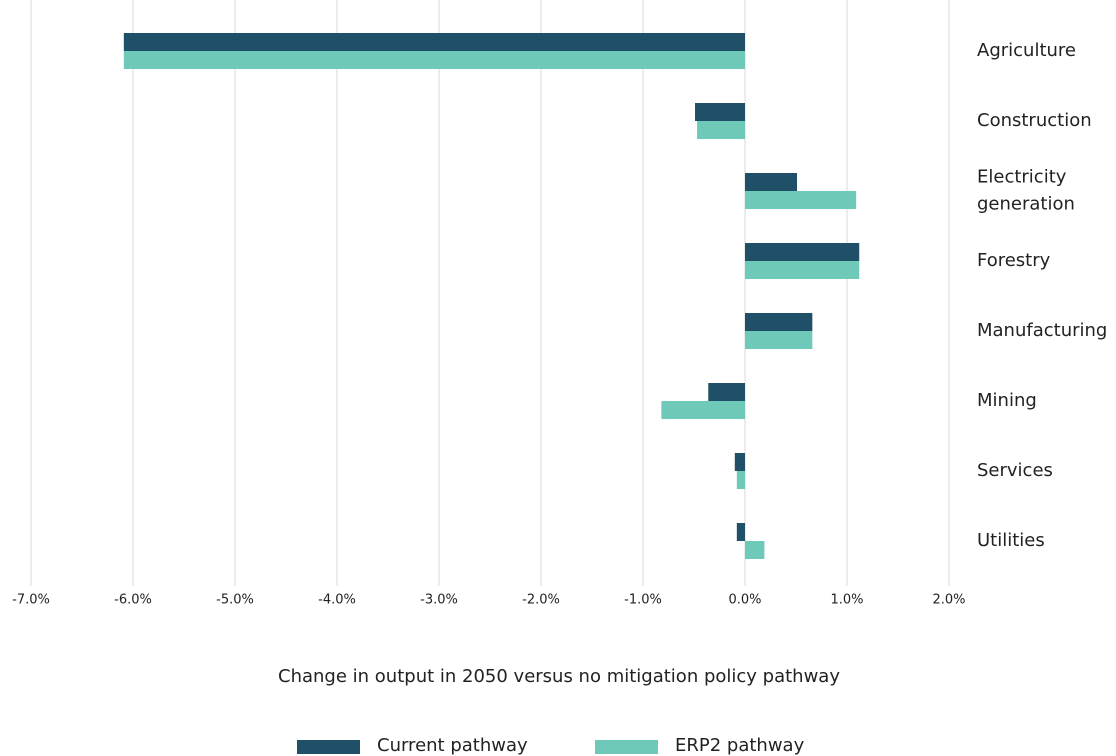  I want to click on category-label: Services, so click(1015, 470).